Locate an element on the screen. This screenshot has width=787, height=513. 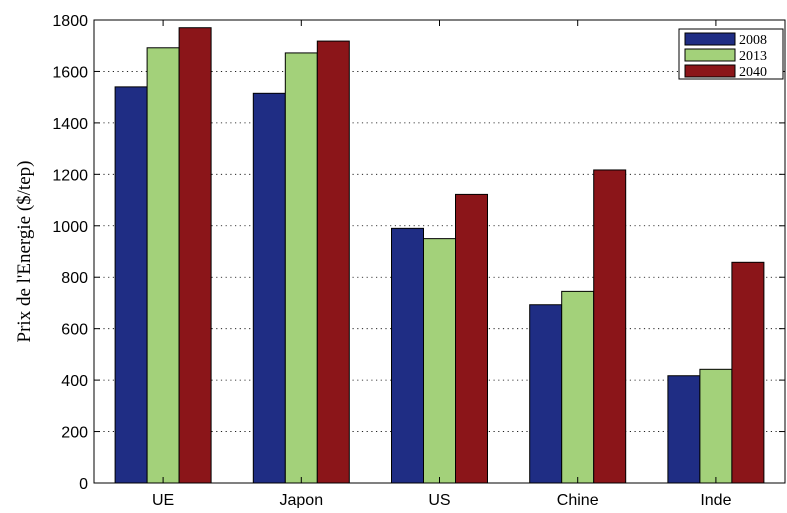
bar-japon-2040 is located at coordinates (333, 262).